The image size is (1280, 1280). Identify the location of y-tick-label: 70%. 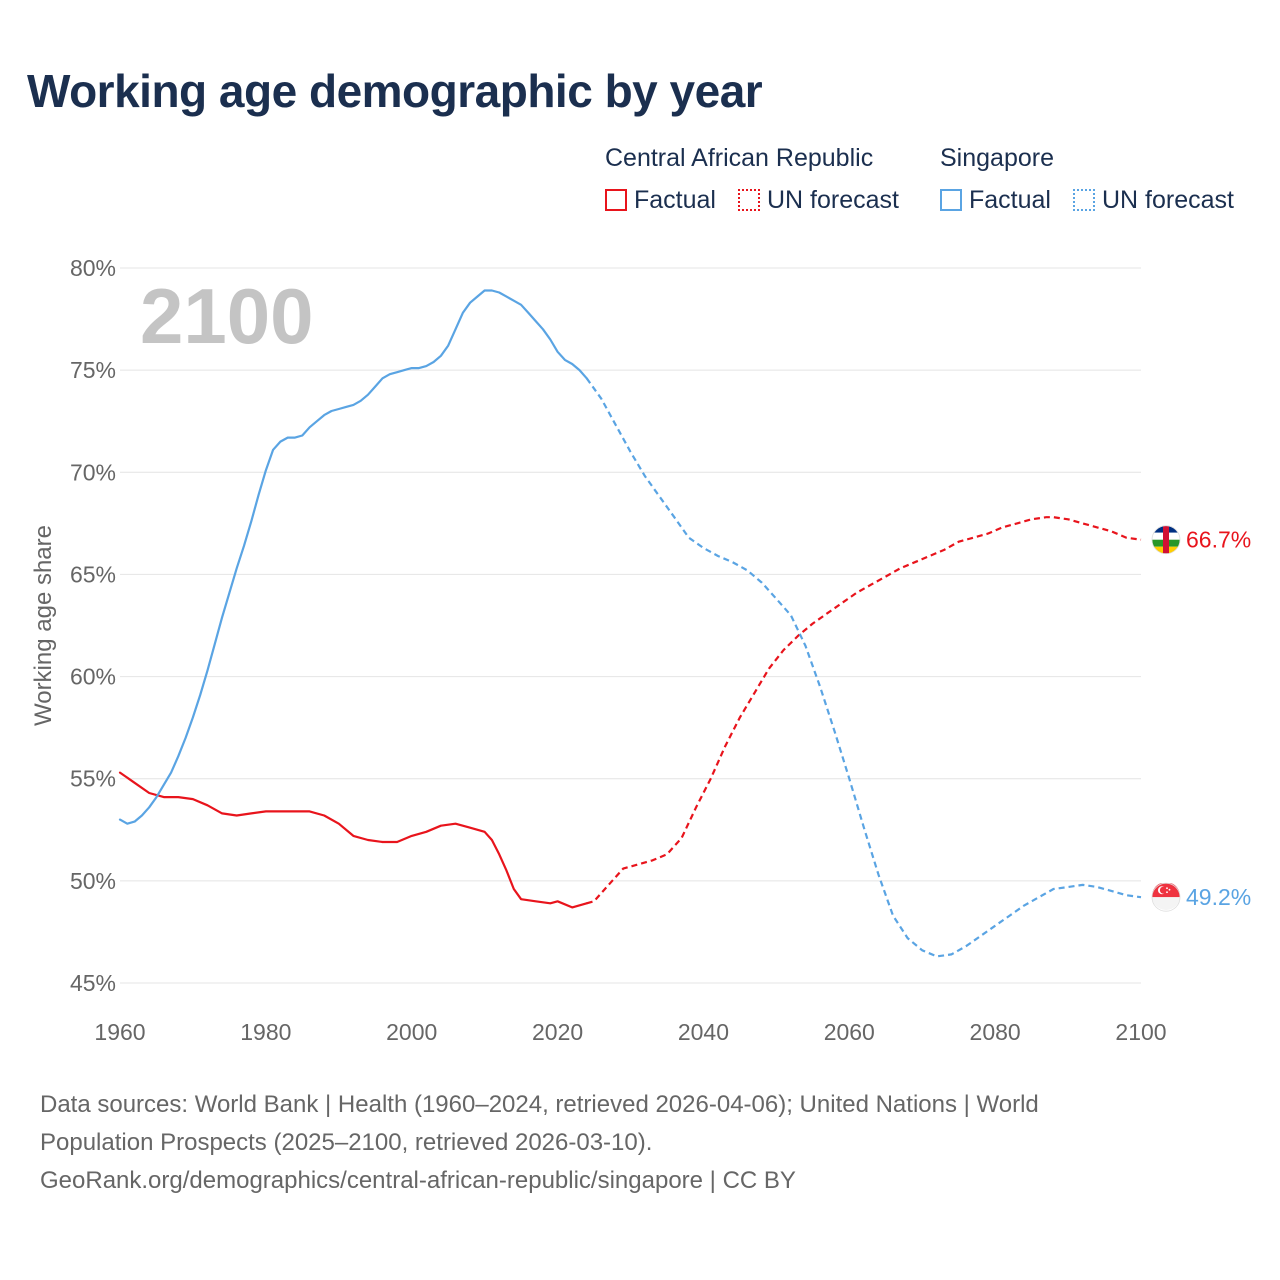
(93, 472).